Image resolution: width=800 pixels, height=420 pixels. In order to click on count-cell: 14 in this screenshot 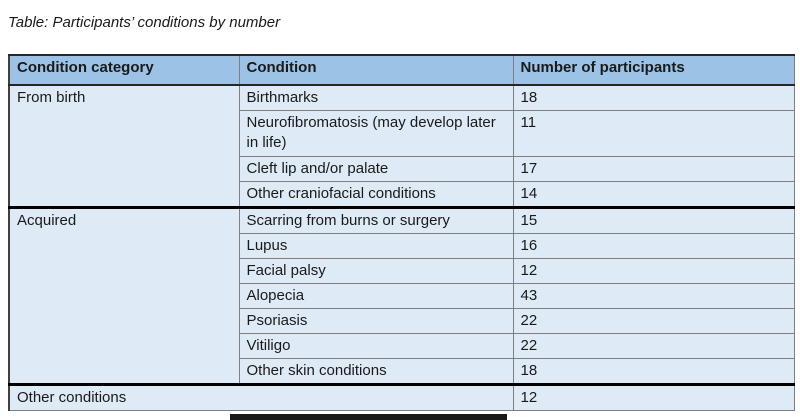, I will do `click(653, 194)`.